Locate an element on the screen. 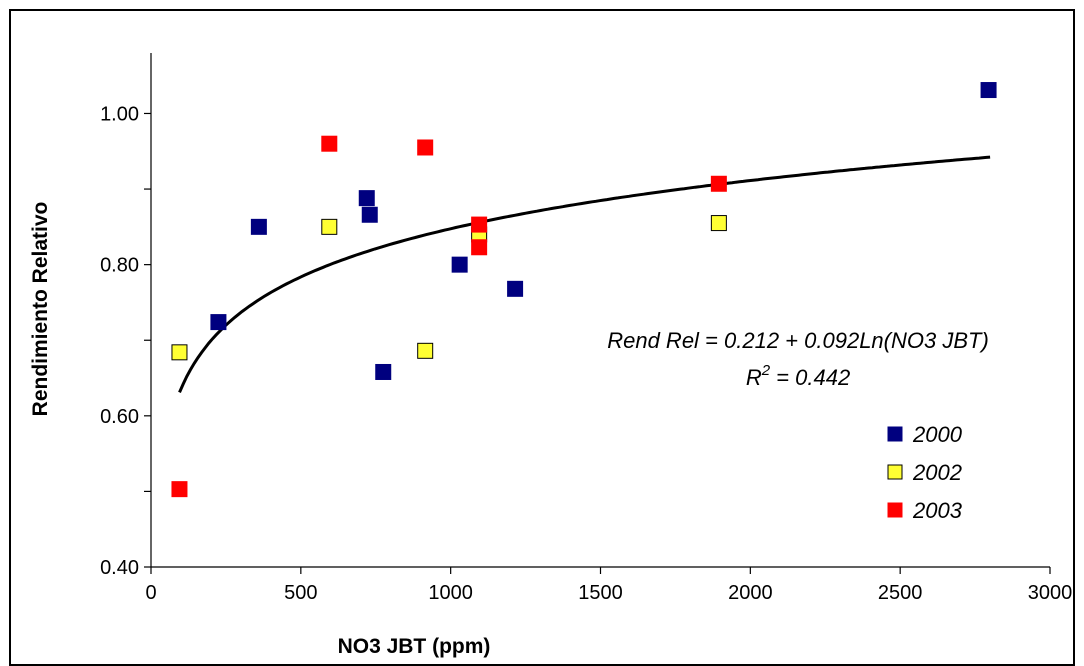 The height and width of the screenshot is (666, 1084). x-tick-label: 3000 is located at coordinates (1050, 593).